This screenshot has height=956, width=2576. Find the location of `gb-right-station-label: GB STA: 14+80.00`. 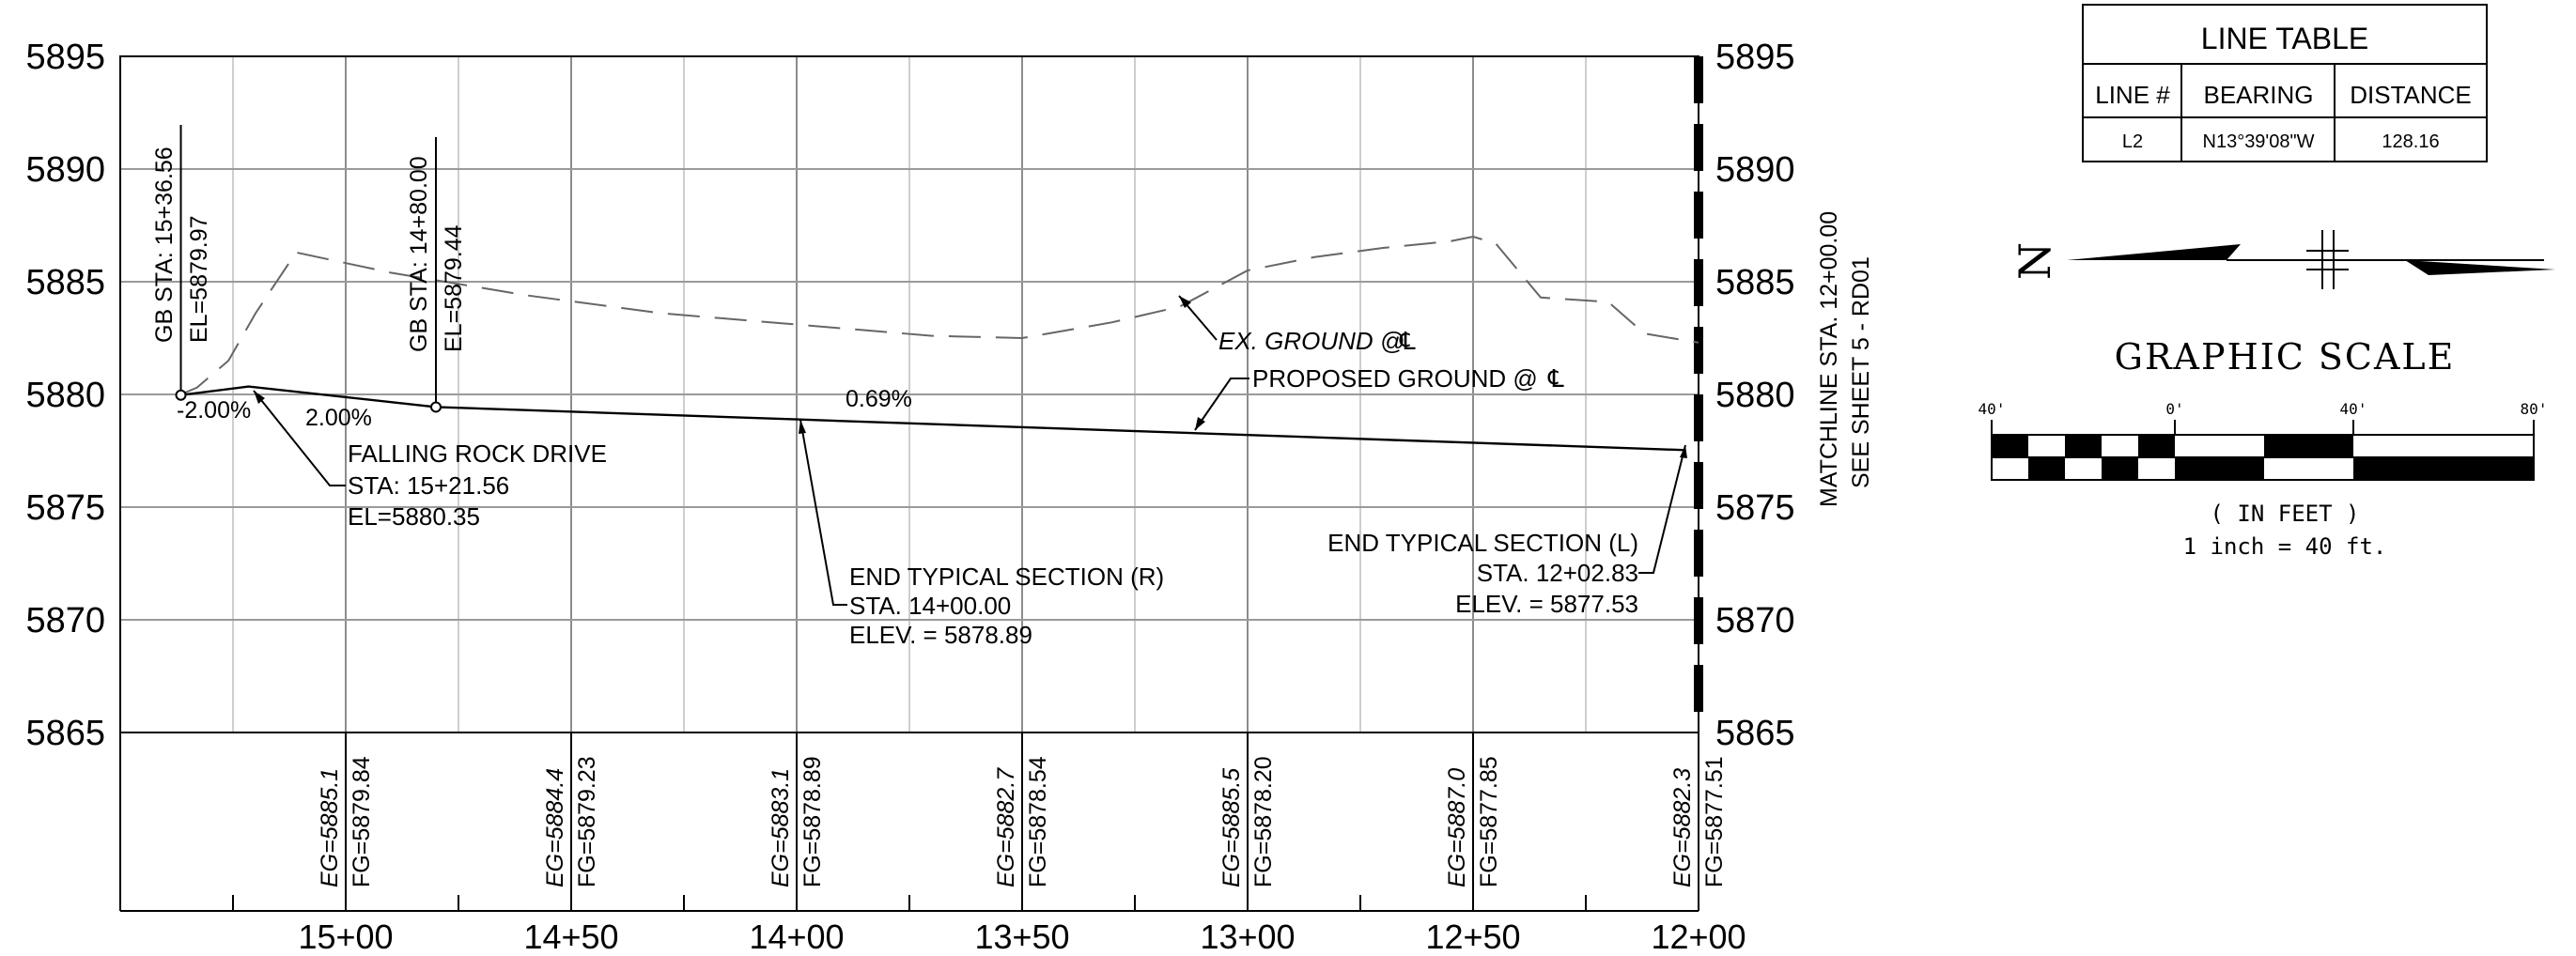

gb-right-station-label: GB STA: 14+80.00 is located at coordinates (419, 254).